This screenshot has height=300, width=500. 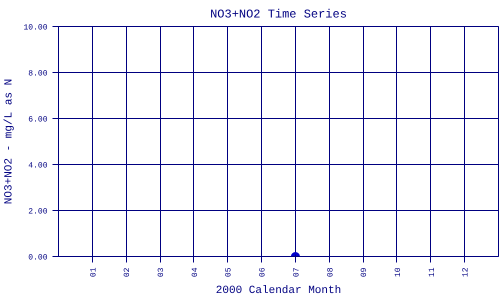 What do you see at coordinates (38, 120) in the screenshot?
I see `y-tick-label: 6.00` at bounding box center [38, 120].